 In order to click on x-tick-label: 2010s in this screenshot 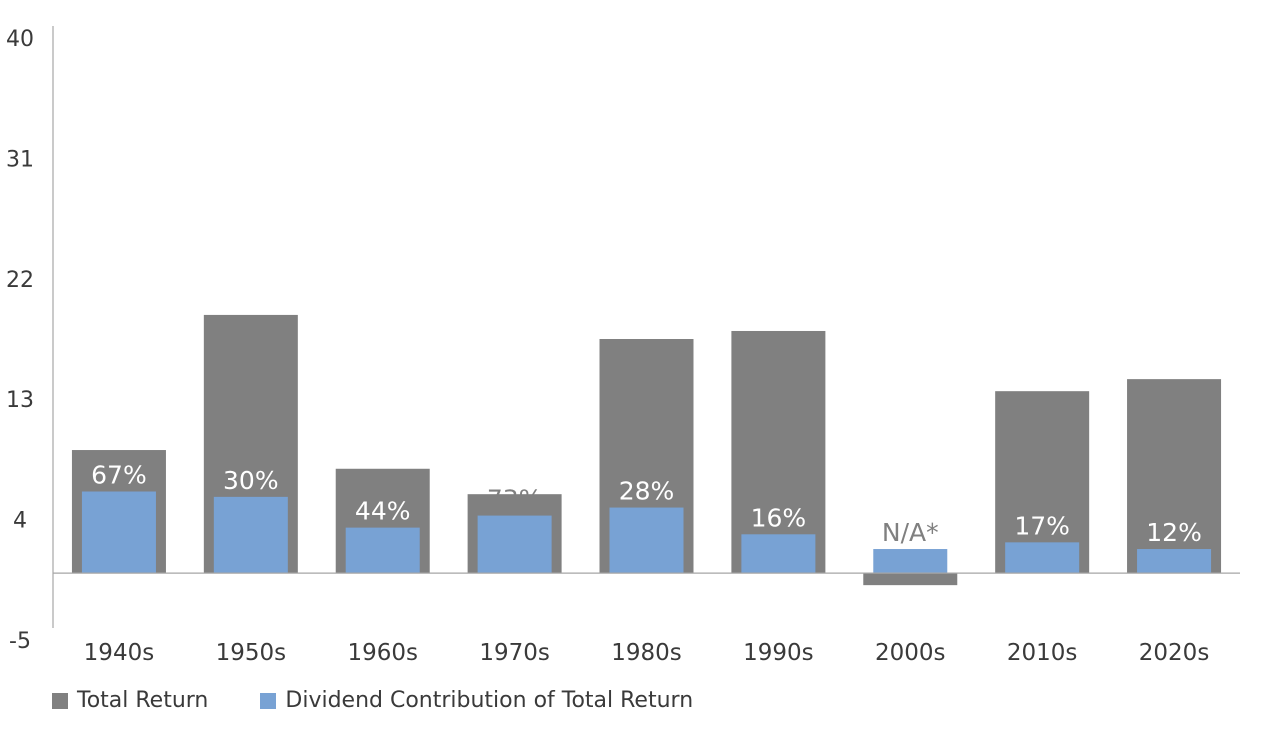, I will do `click(1042, 653)`.